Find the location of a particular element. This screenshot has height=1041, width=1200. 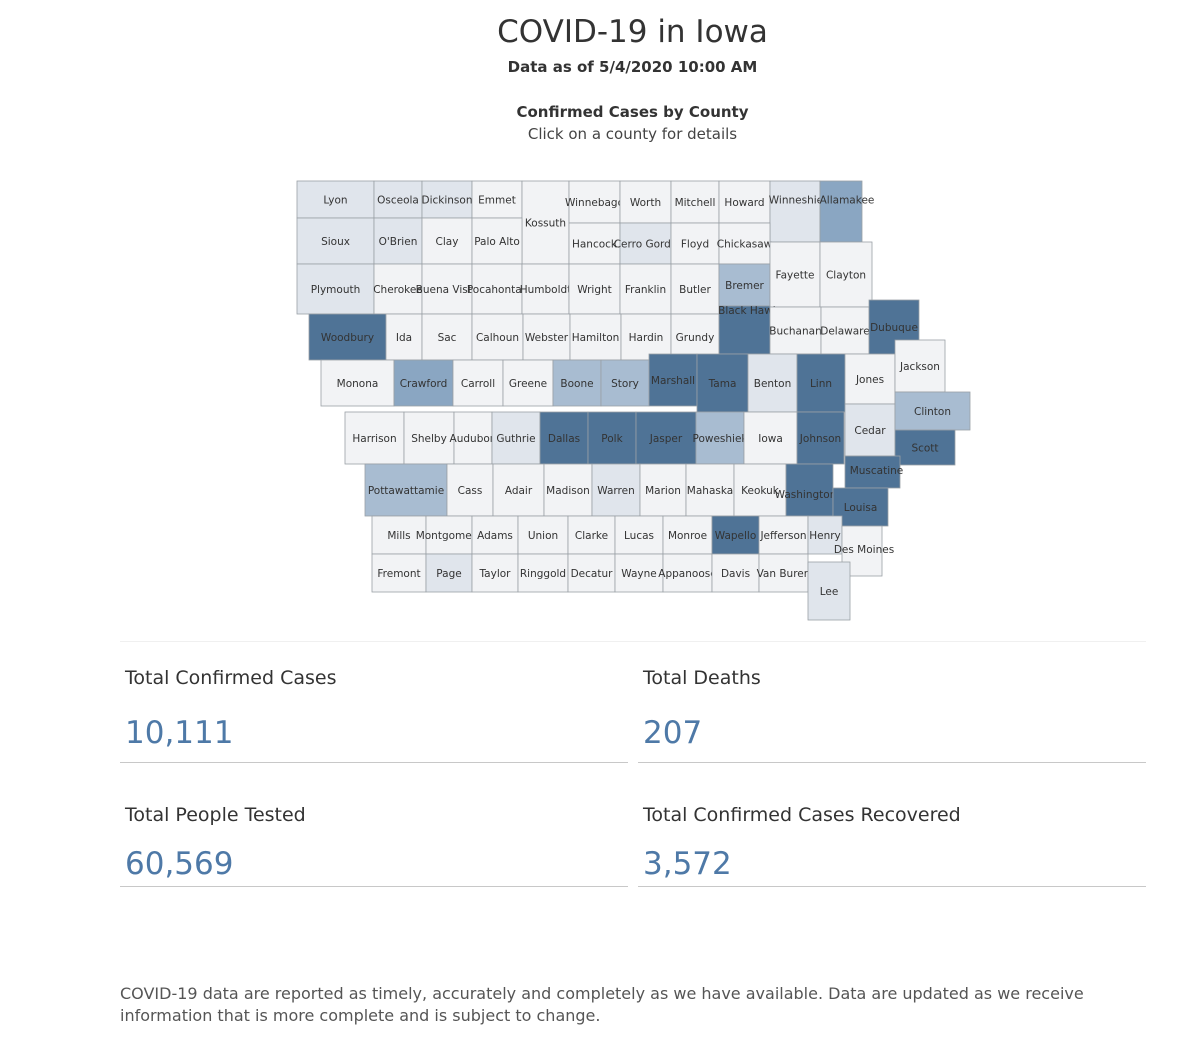

stat-label-tested: Total People Tested is located at coordinates (215, 815).